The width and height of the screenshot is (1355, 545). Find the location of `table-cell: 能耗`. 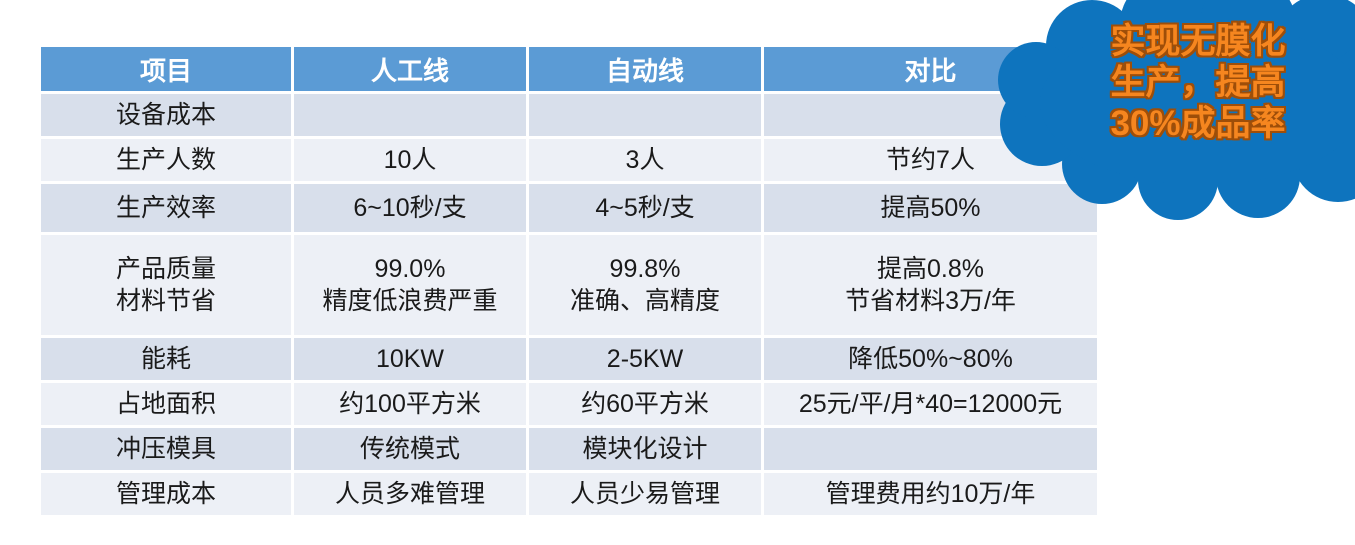

table-cell: 能耗 is located at coordinates (166, 359).